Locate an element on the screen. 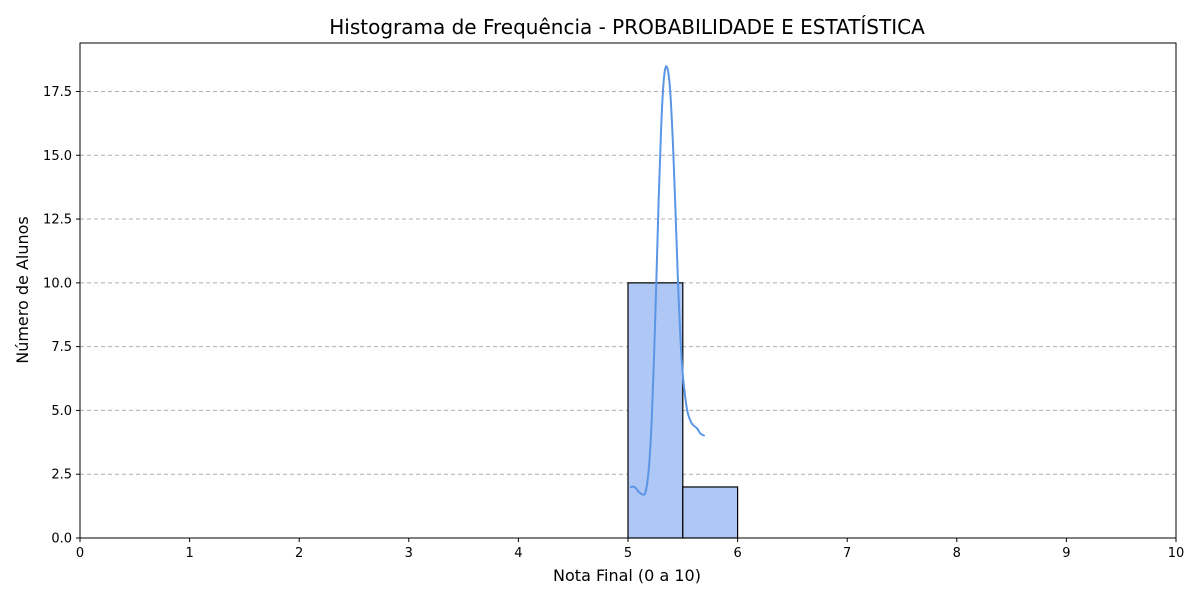  x-tick-label: 9 is located at coordinates (1066, 553).